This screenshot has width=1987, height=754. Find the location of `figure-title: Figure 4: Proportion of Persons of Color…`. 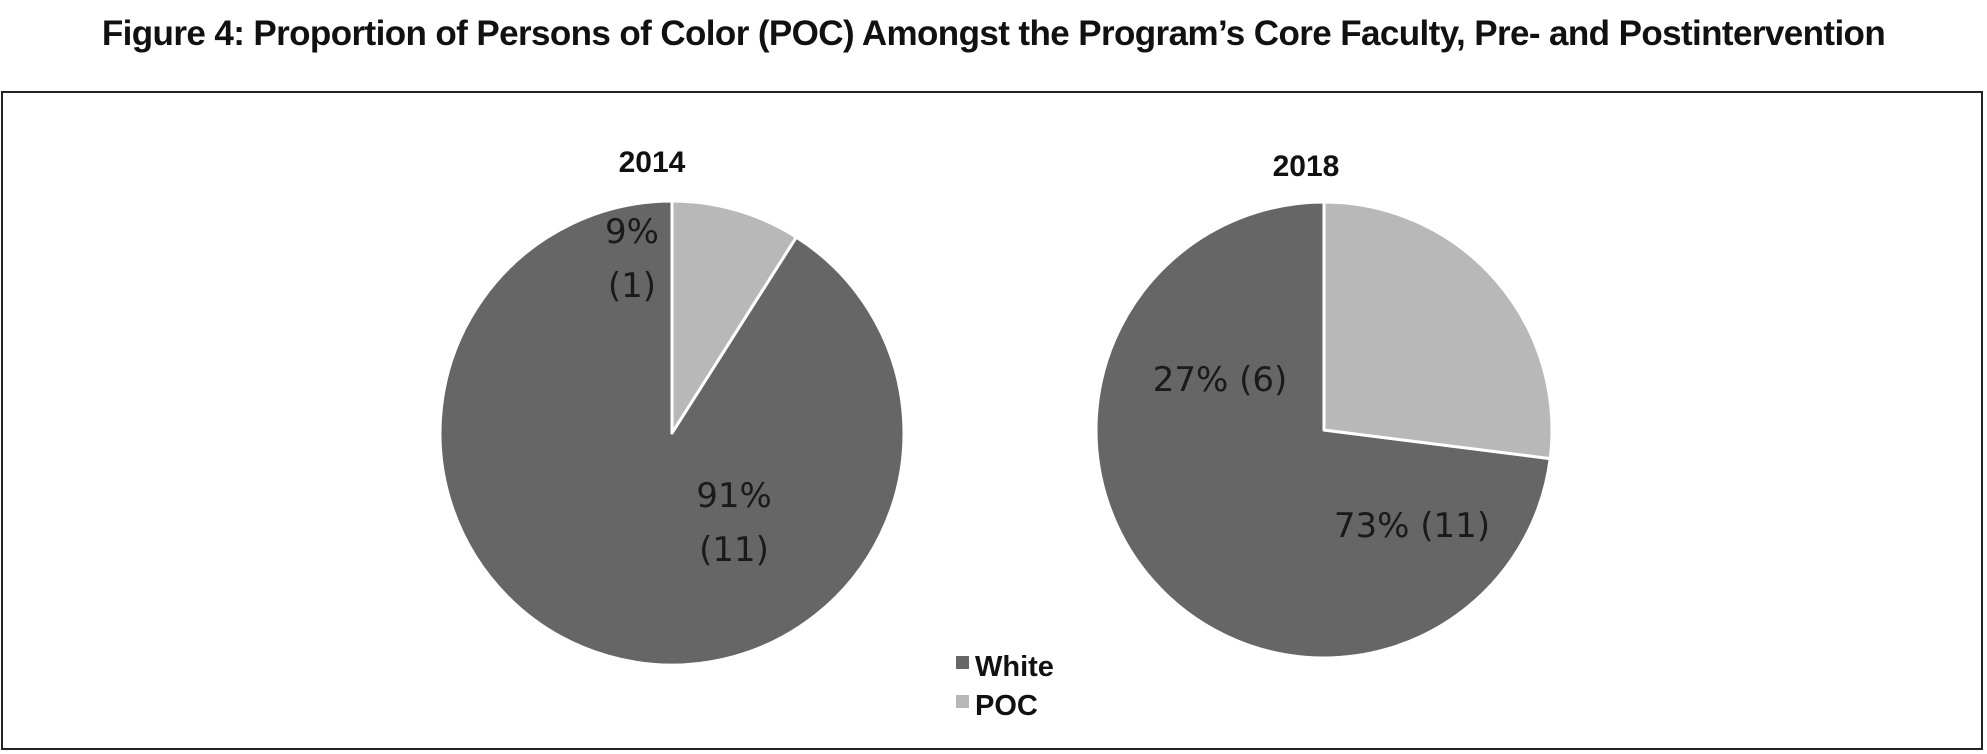

figure-title: Figure 4: Proportion of Persons of Color… is located at coordinates (993, 33).